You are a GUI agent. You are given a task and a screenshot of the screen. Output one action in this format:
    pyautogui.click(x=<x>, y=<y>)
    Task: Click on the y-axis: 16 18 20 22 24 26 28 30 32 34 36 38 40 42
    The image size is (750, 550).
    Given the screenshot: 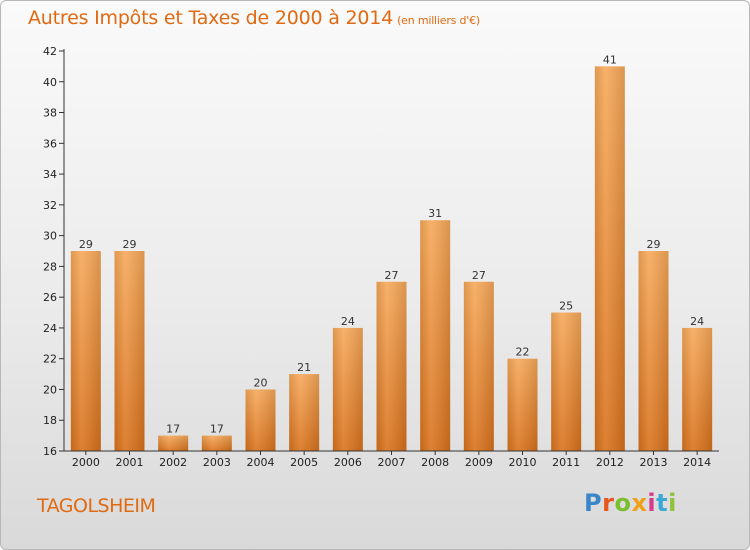 What is the action you would take?
    pyautogui.click(x=54, y=251)
    